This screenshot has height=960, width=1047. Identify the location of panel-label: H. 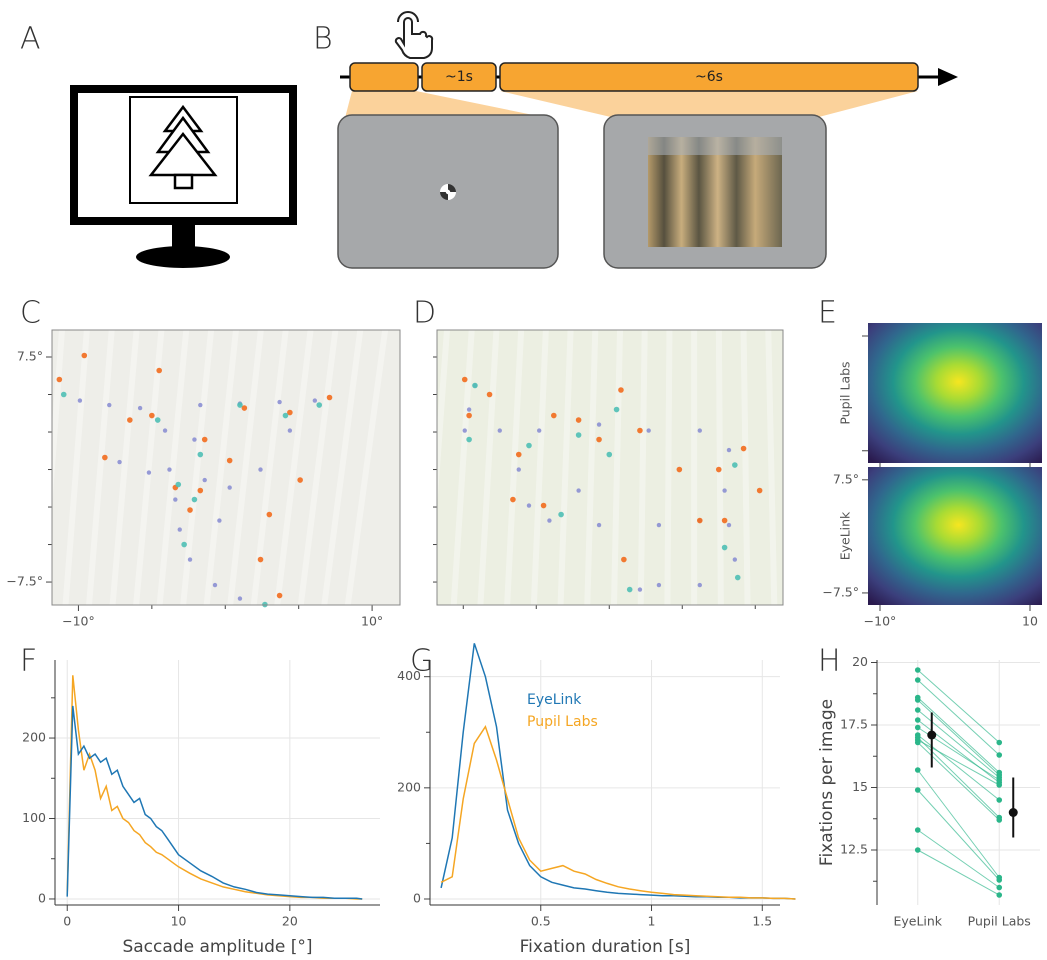
(829, 661).